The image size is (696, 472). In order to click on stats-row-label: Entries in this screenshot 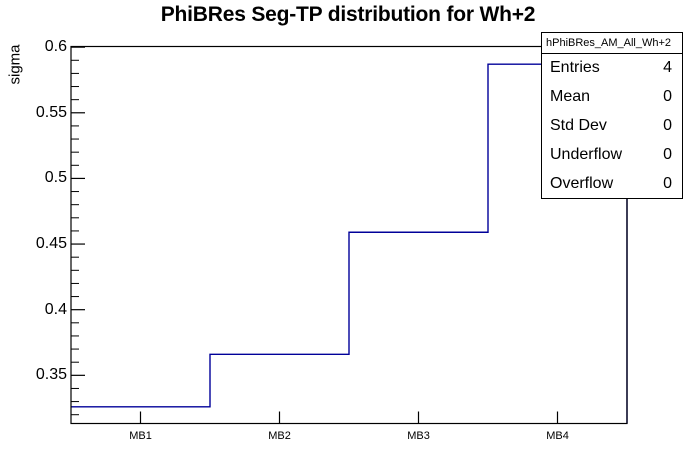, I will do `click(575, 68)`.